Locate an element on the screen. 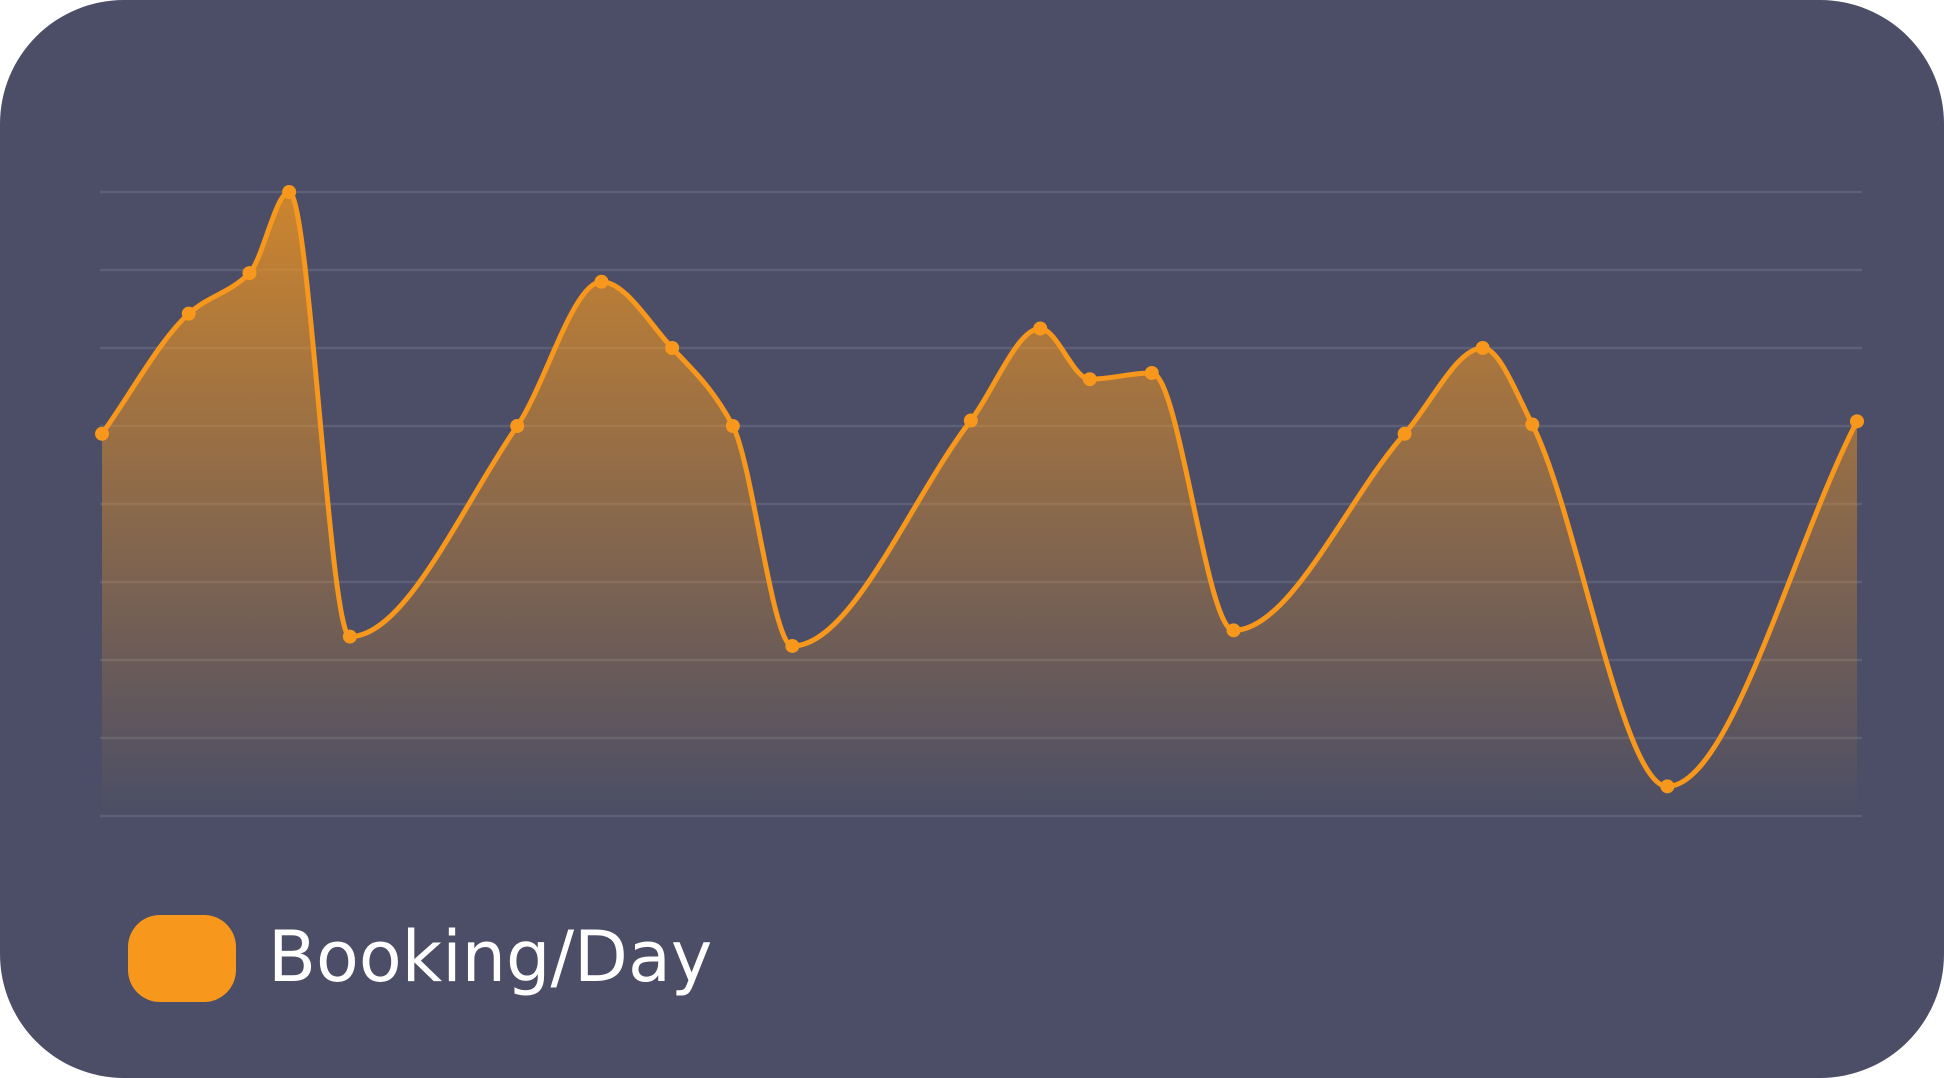  legend-swatch is located at coordinates (182, 958).